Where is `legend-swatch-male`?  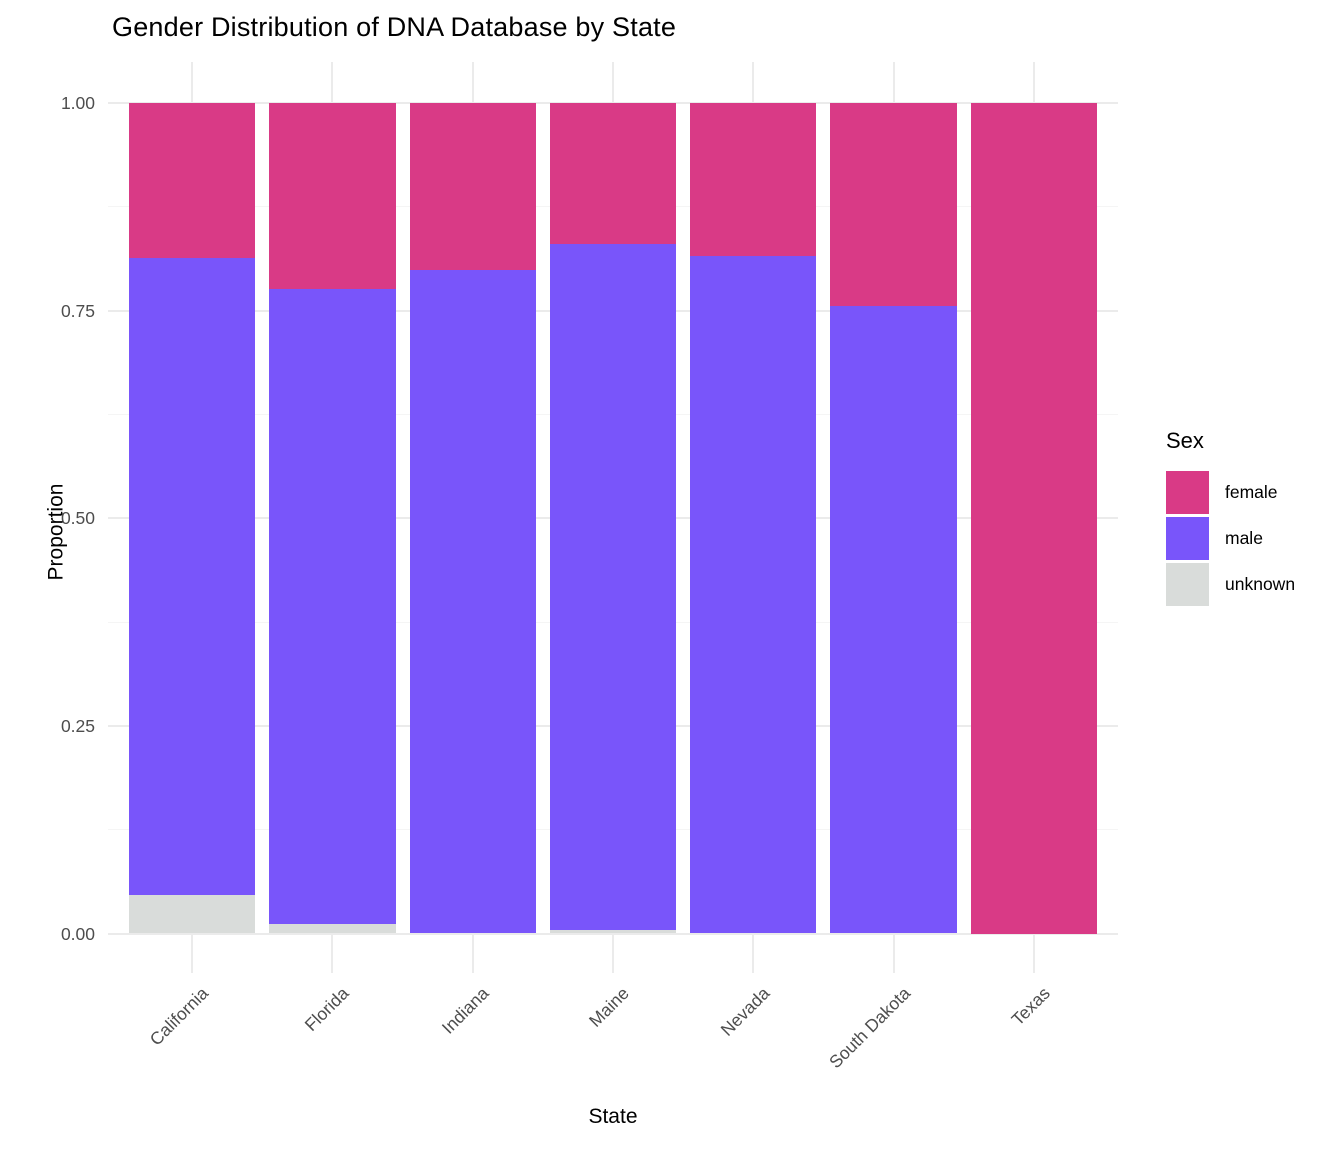 legend-swatch-male is located at coordinates (1187, 538).